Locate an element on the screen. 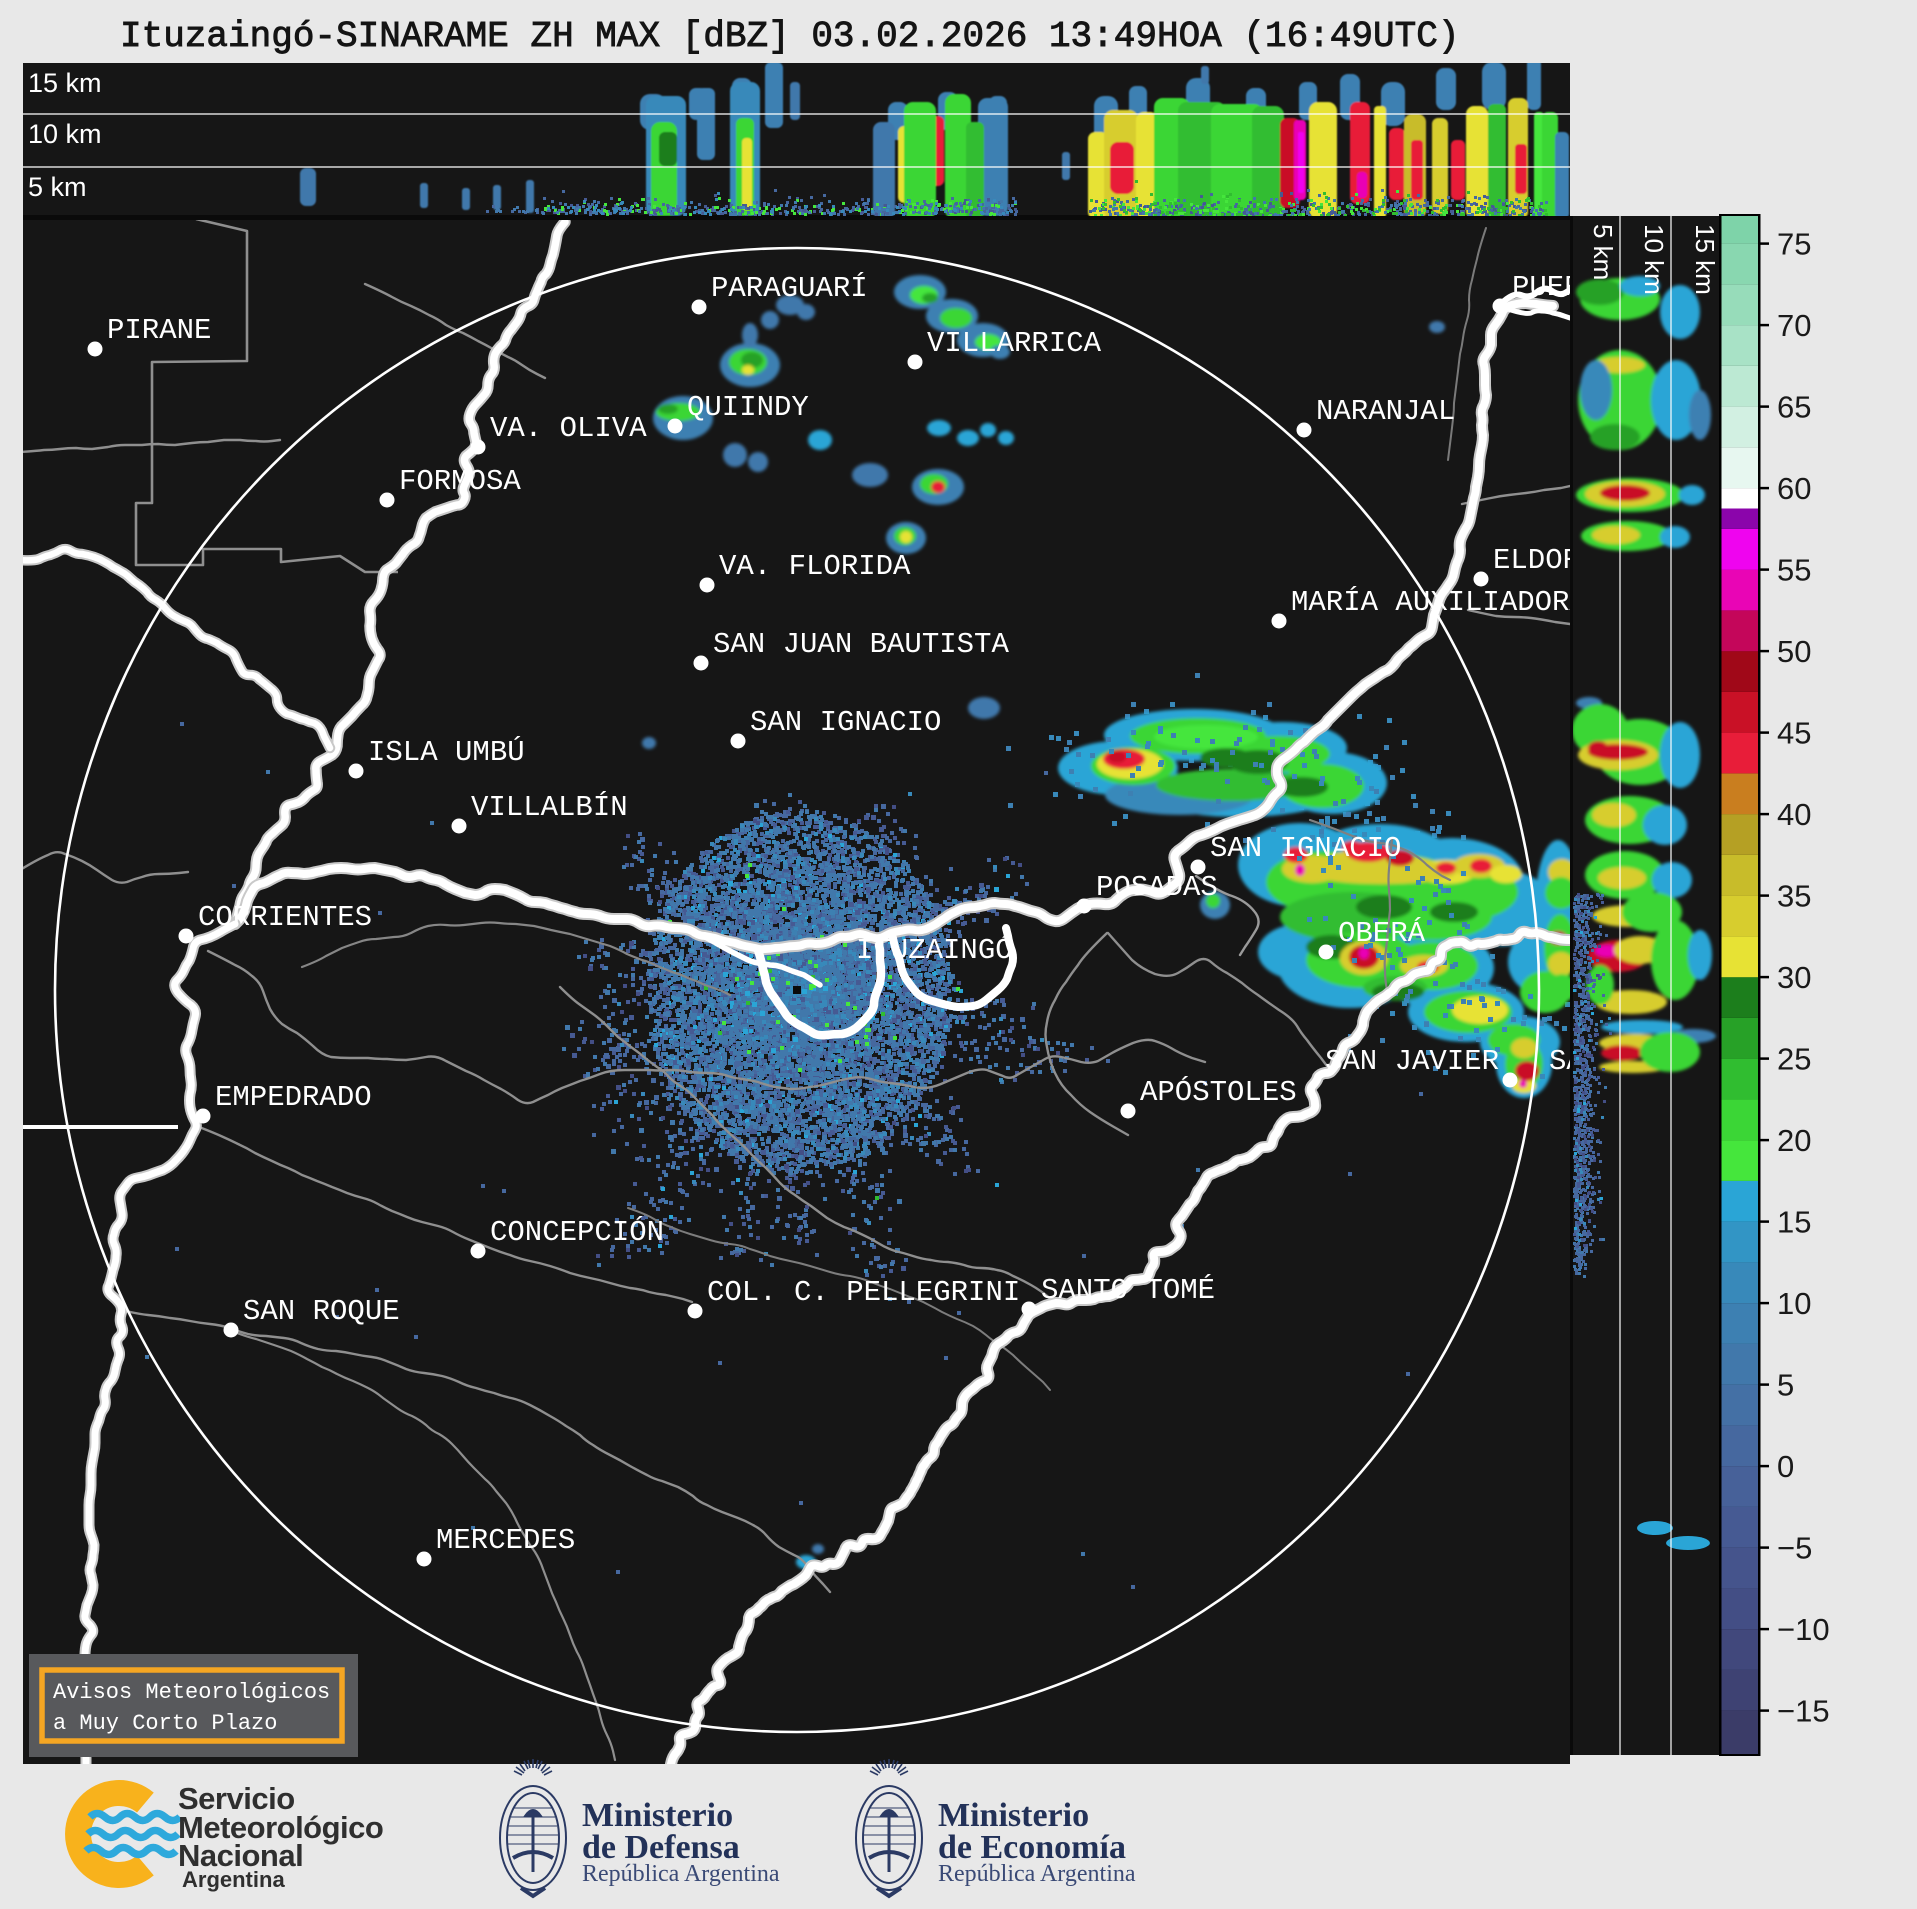  svg-text: ELDORADO is located at coordinates (1562, 560).